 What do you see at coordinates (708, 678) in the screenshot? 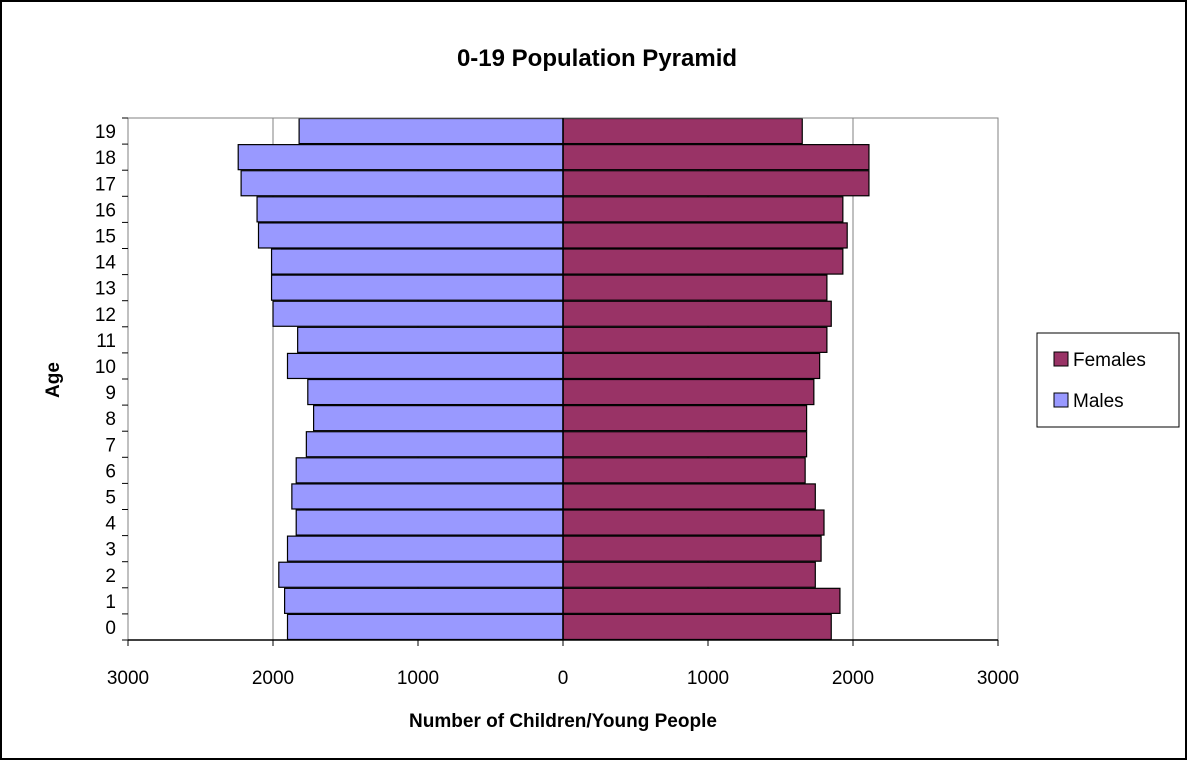
I see `x-tick-label-4: 1000` at bounding box center [708, 678].